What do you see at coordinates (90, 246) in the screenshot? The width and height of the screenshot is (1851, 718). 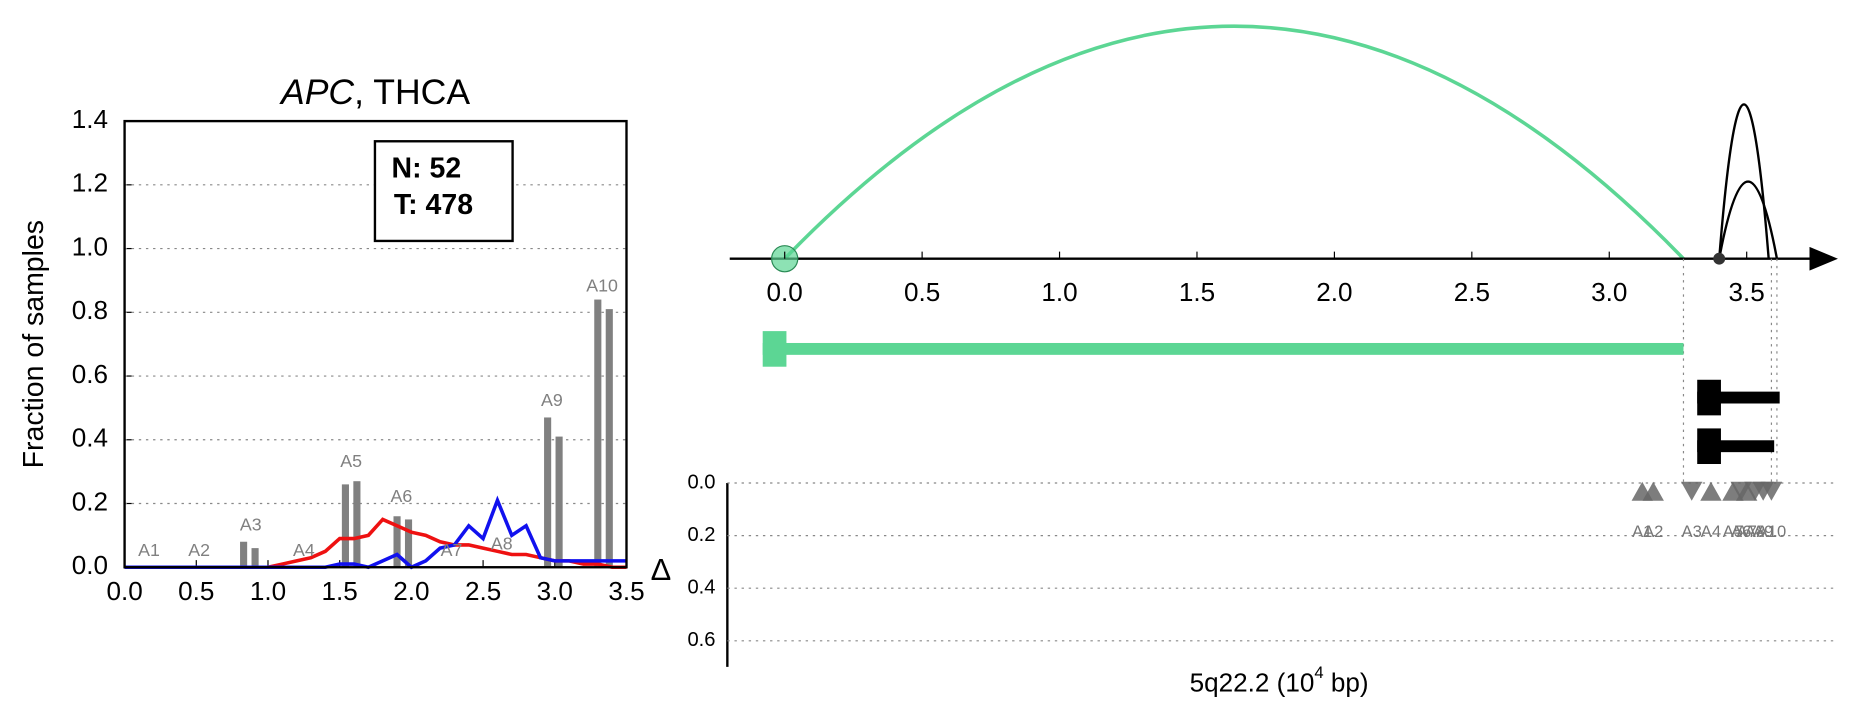 I see `y-tick-label: 1.0` at bounding box center [90, 246].